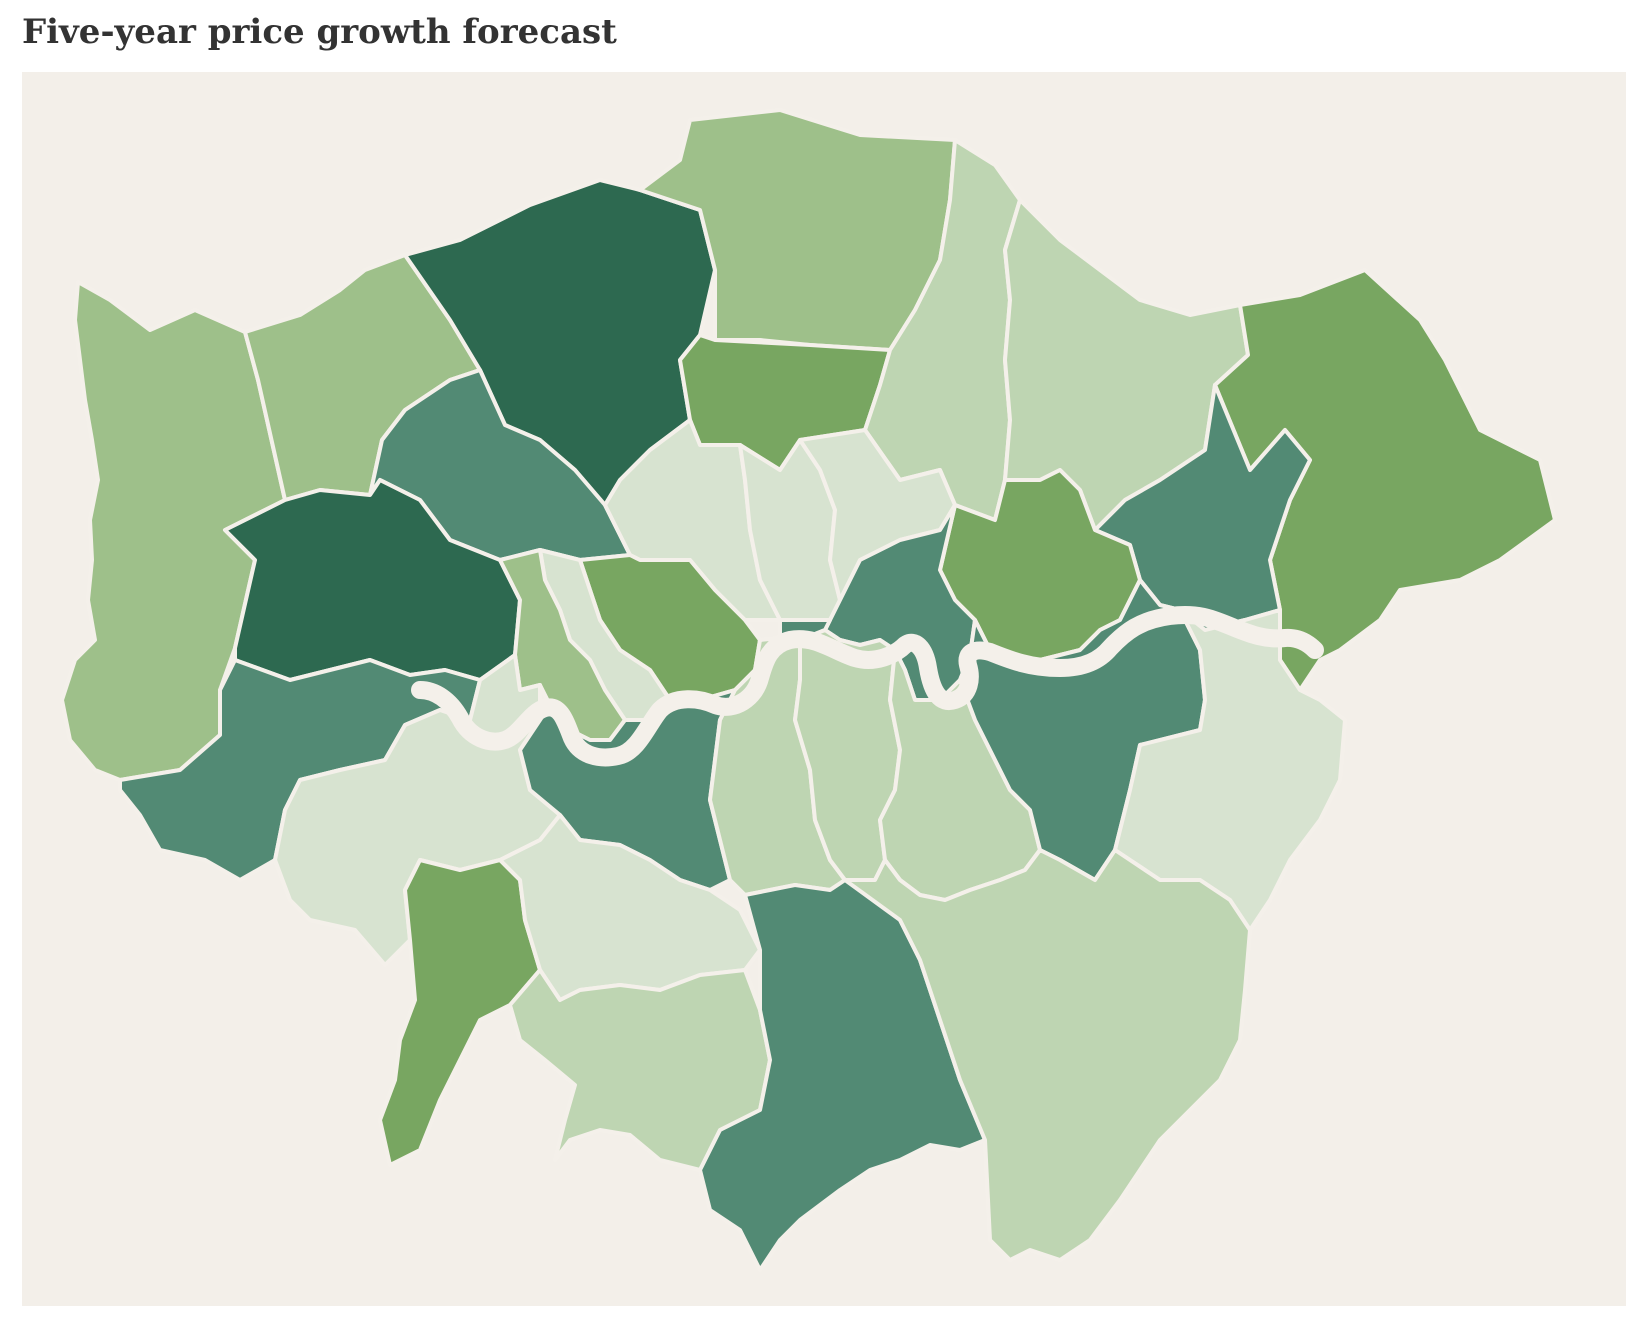  Describe the element at coordinates (867, 686) in the screenshot. I see `river-thames` at that location.